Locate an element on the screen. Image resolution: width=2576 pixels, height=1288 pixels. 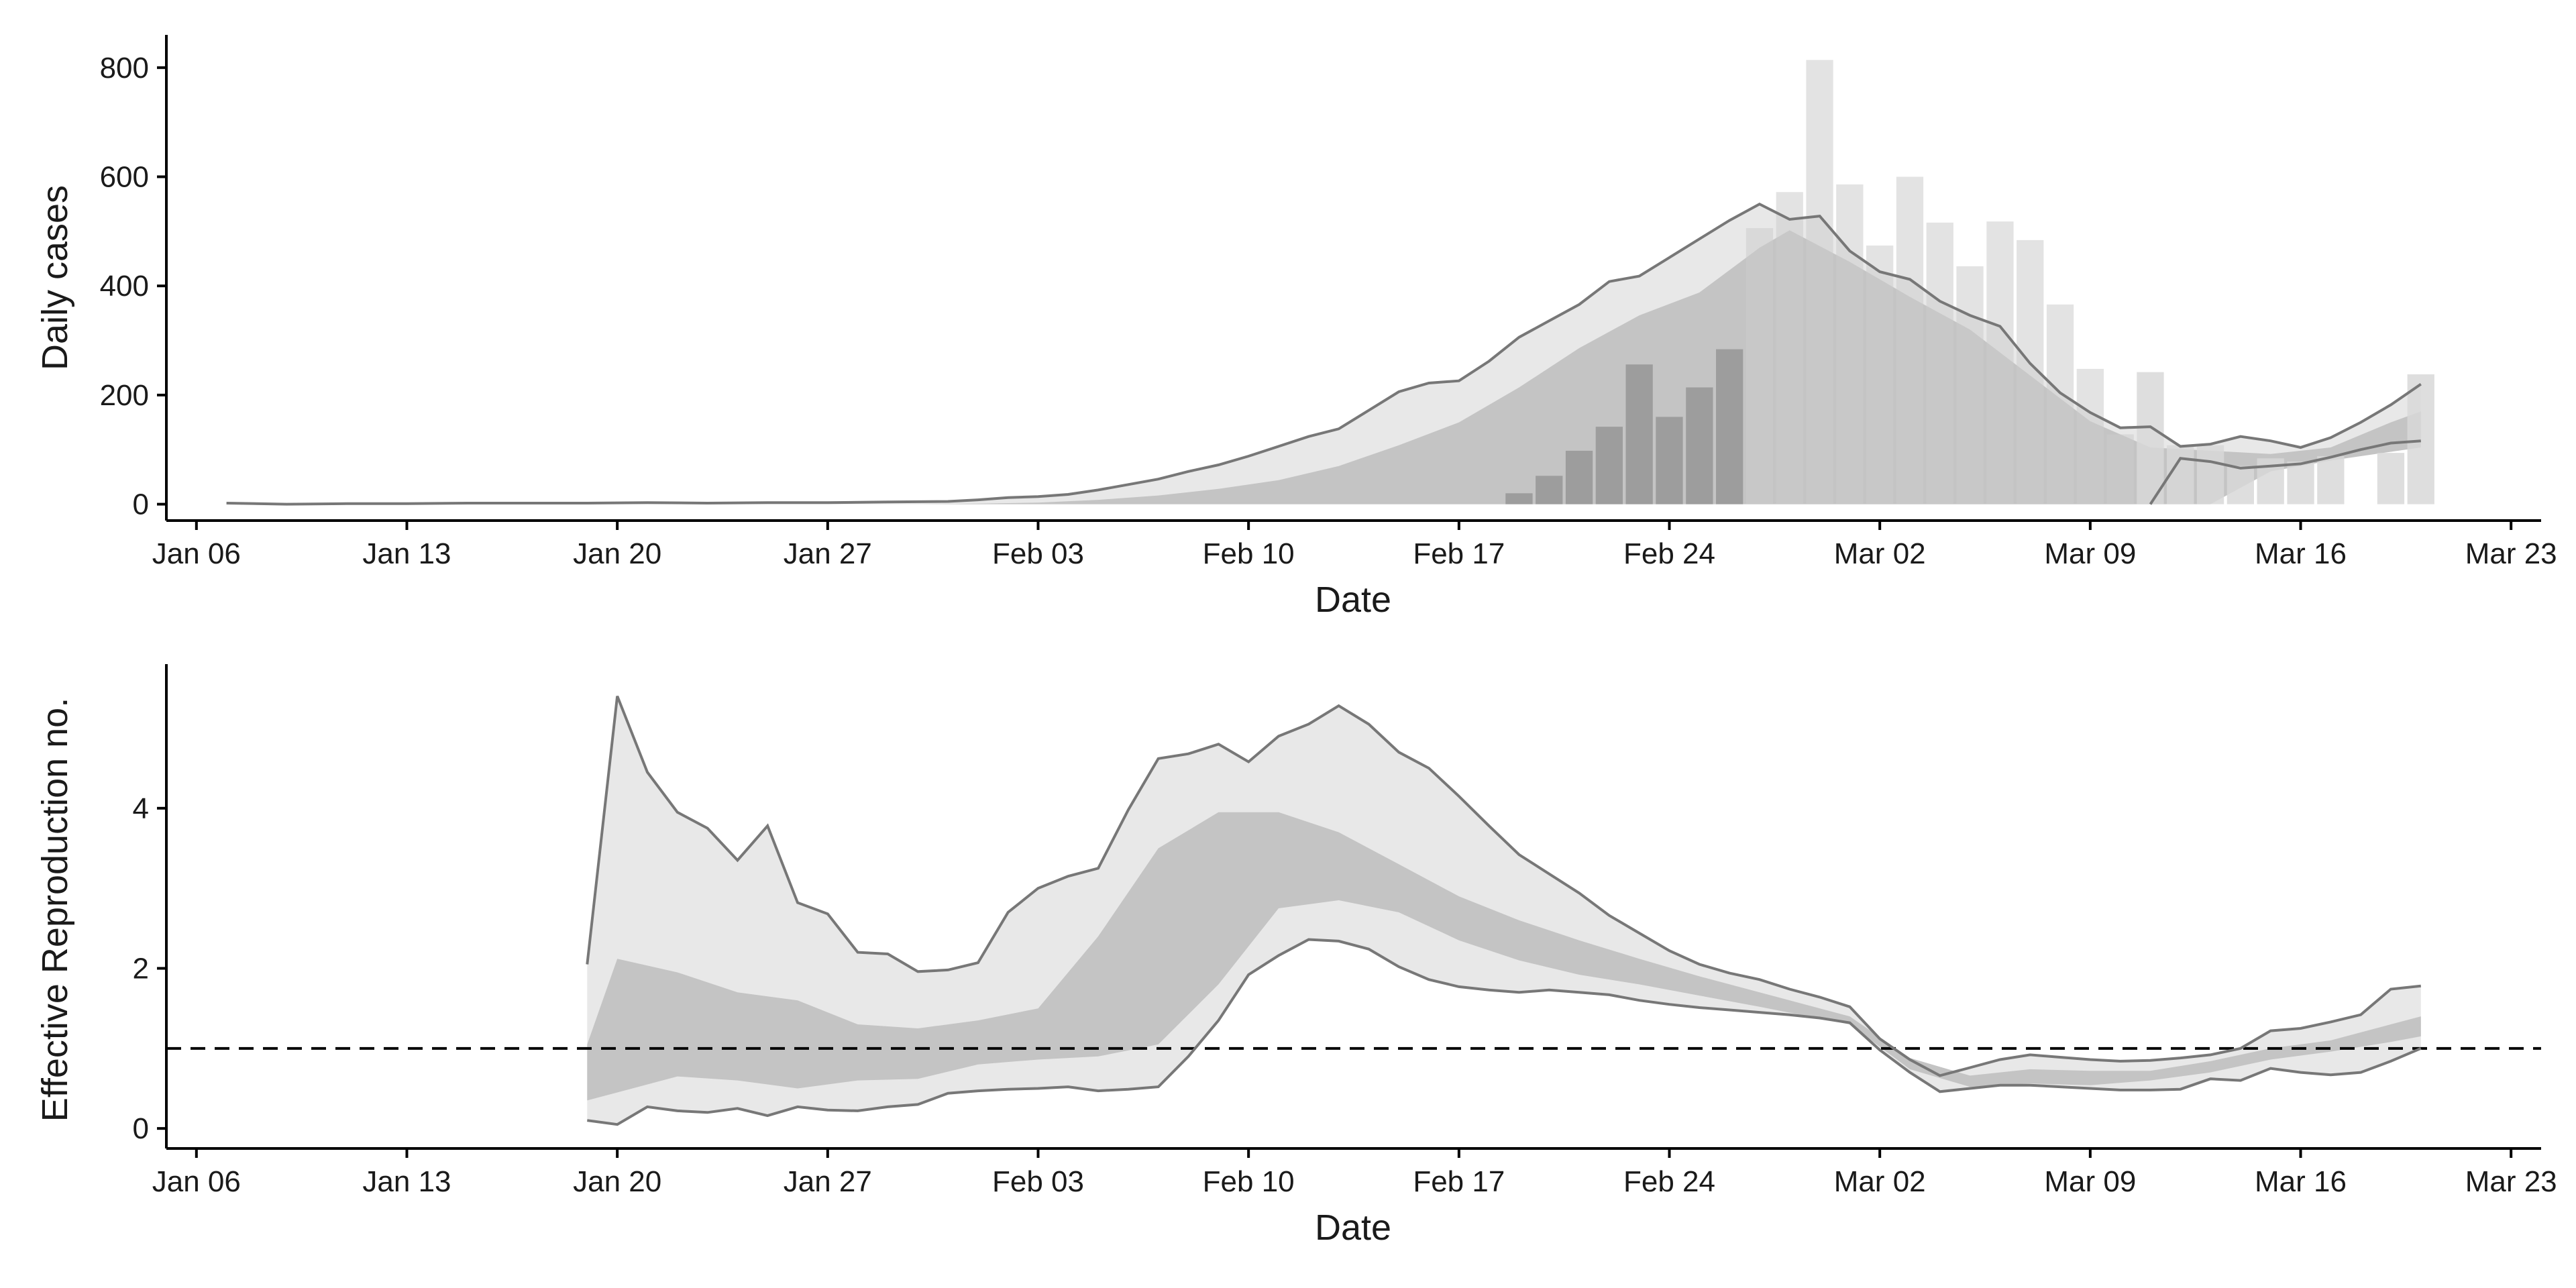
reproduction-number-lower-bound-line is located at coordinates (1504, 1032).